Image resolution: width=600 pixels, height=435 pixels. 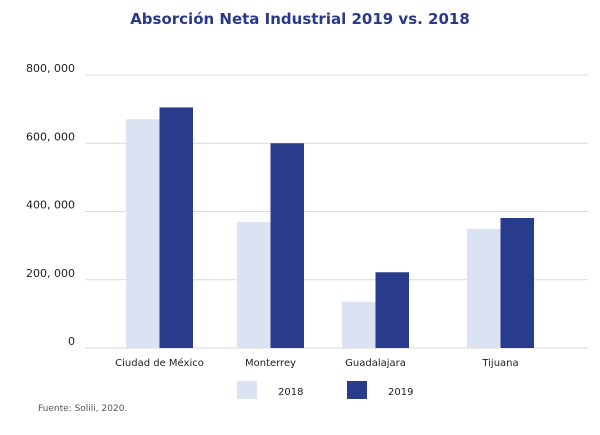 What do you see at coordinates (375, 363) in the screenshot?
I see `x-tick-label: Guadalajara` at bounding box center [375, 363].